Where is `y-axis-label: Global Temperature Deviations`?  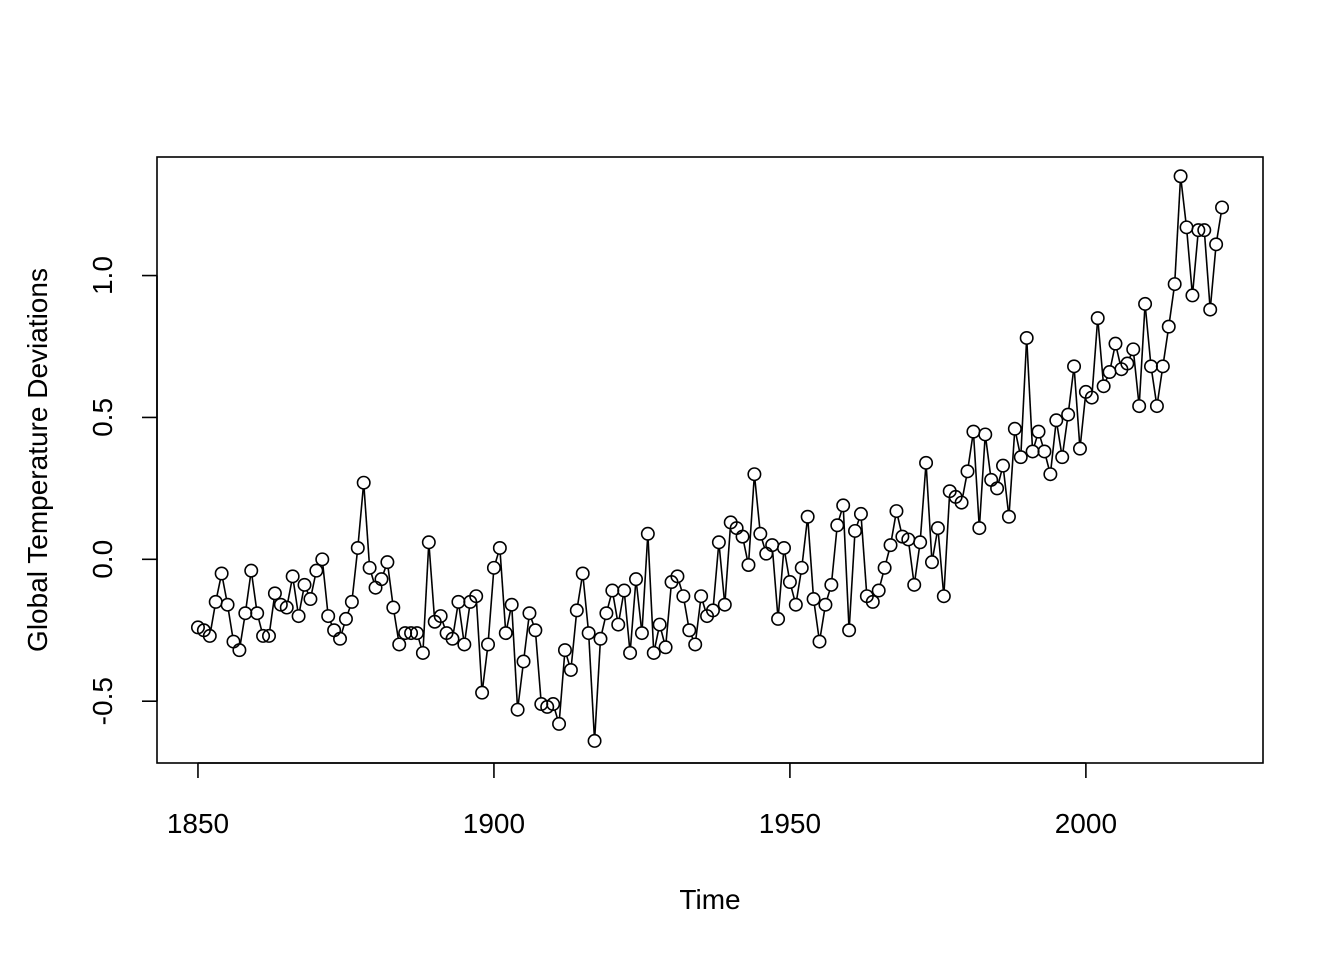
y-axis-label: Global Temperature Deviations is located at coordinates (37, 460).